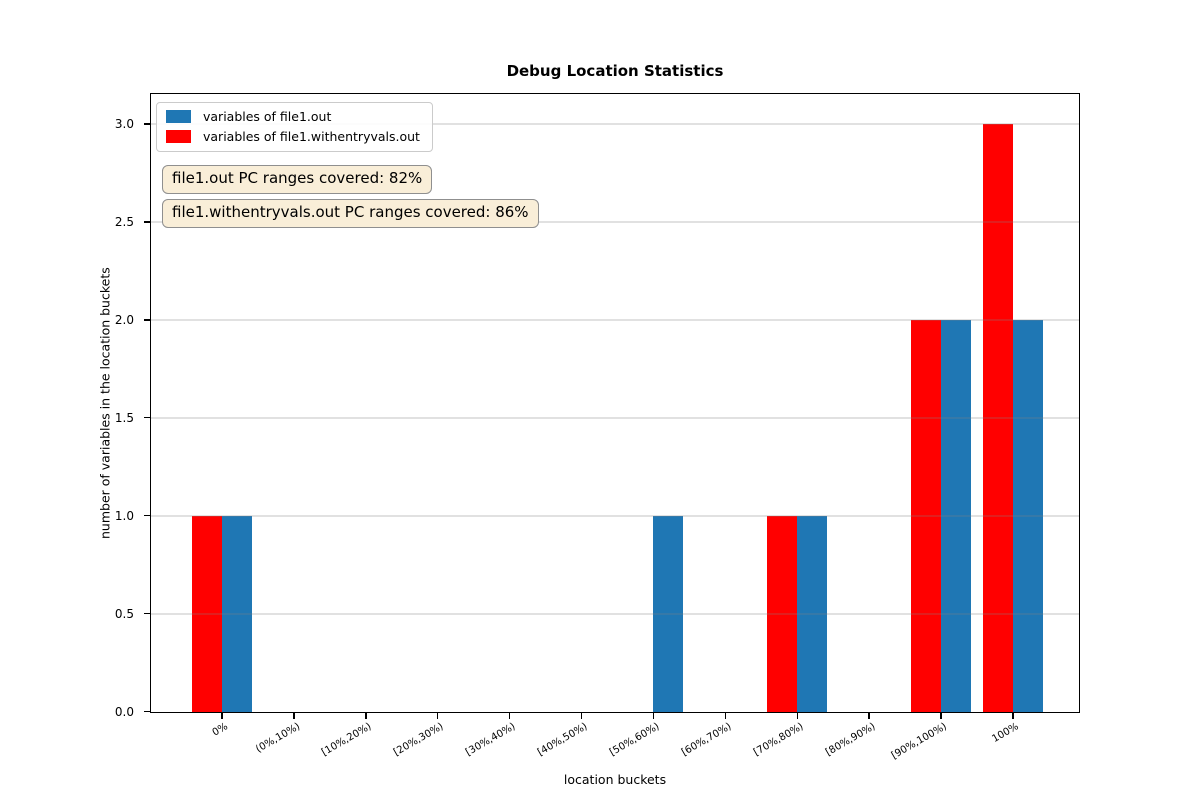 The image size is (1200, 800). I want to click on y-tick-label: 2.0, so click(124, 319).